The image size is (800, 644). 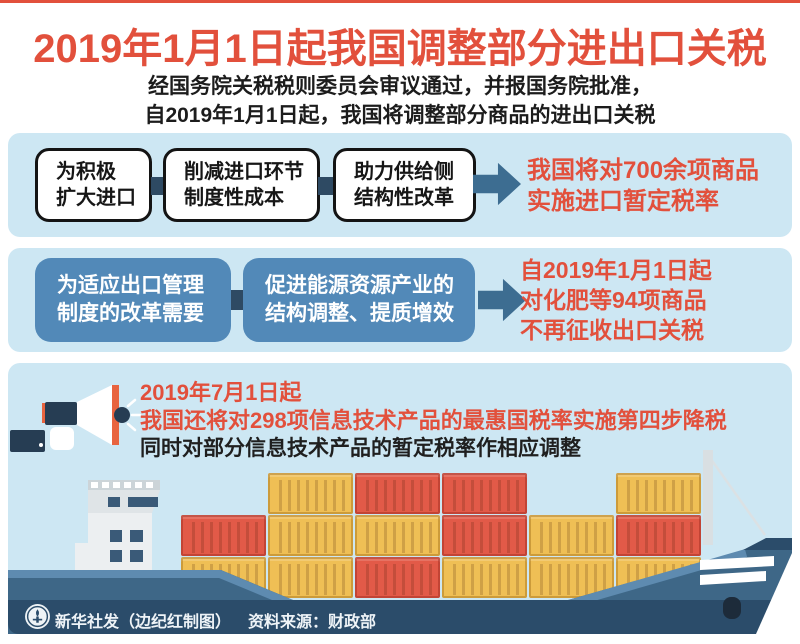 I want to click on subtitle-line-1: 经国务院关税税则委员会审议通过，并报国务院批准，, so click(x=400, y=86).